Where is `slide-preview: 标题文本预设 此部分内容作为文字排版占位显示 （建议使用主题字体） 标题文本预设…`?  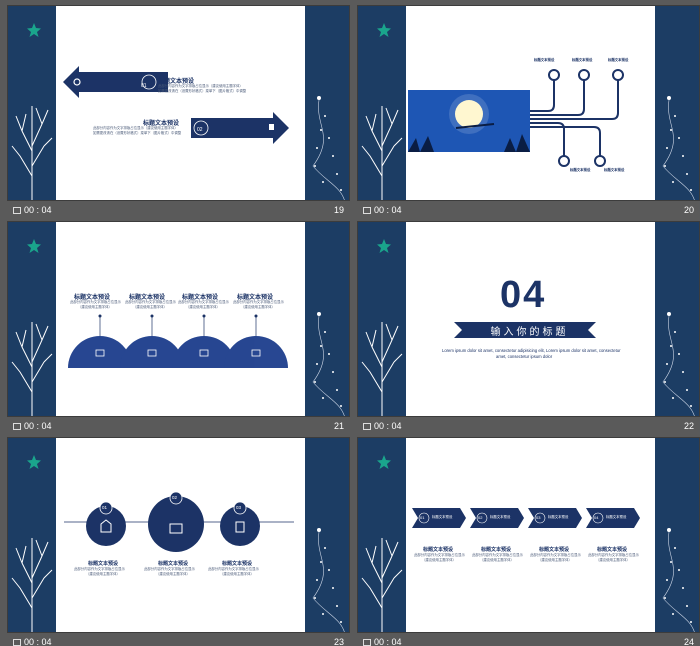
slide-preview: 标题文本预设 此部分内容作为文字排版占位显示 （建议使用主题字体） 标题文本预设… is located at coordinates (178, 319).